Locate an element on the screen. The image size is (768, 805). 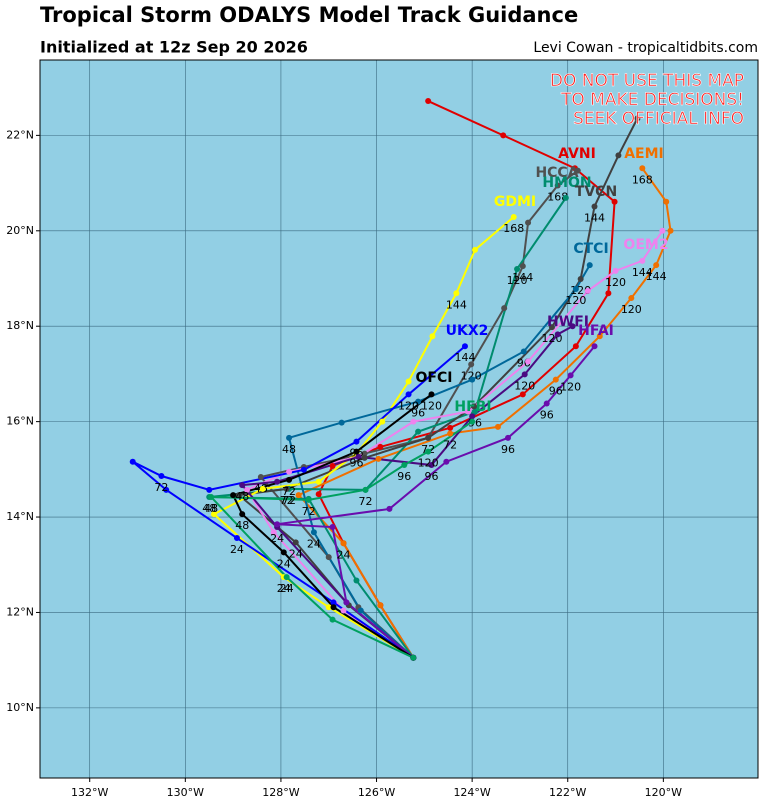
y-tick-label: 16°N is located at coordinates (20, 421).